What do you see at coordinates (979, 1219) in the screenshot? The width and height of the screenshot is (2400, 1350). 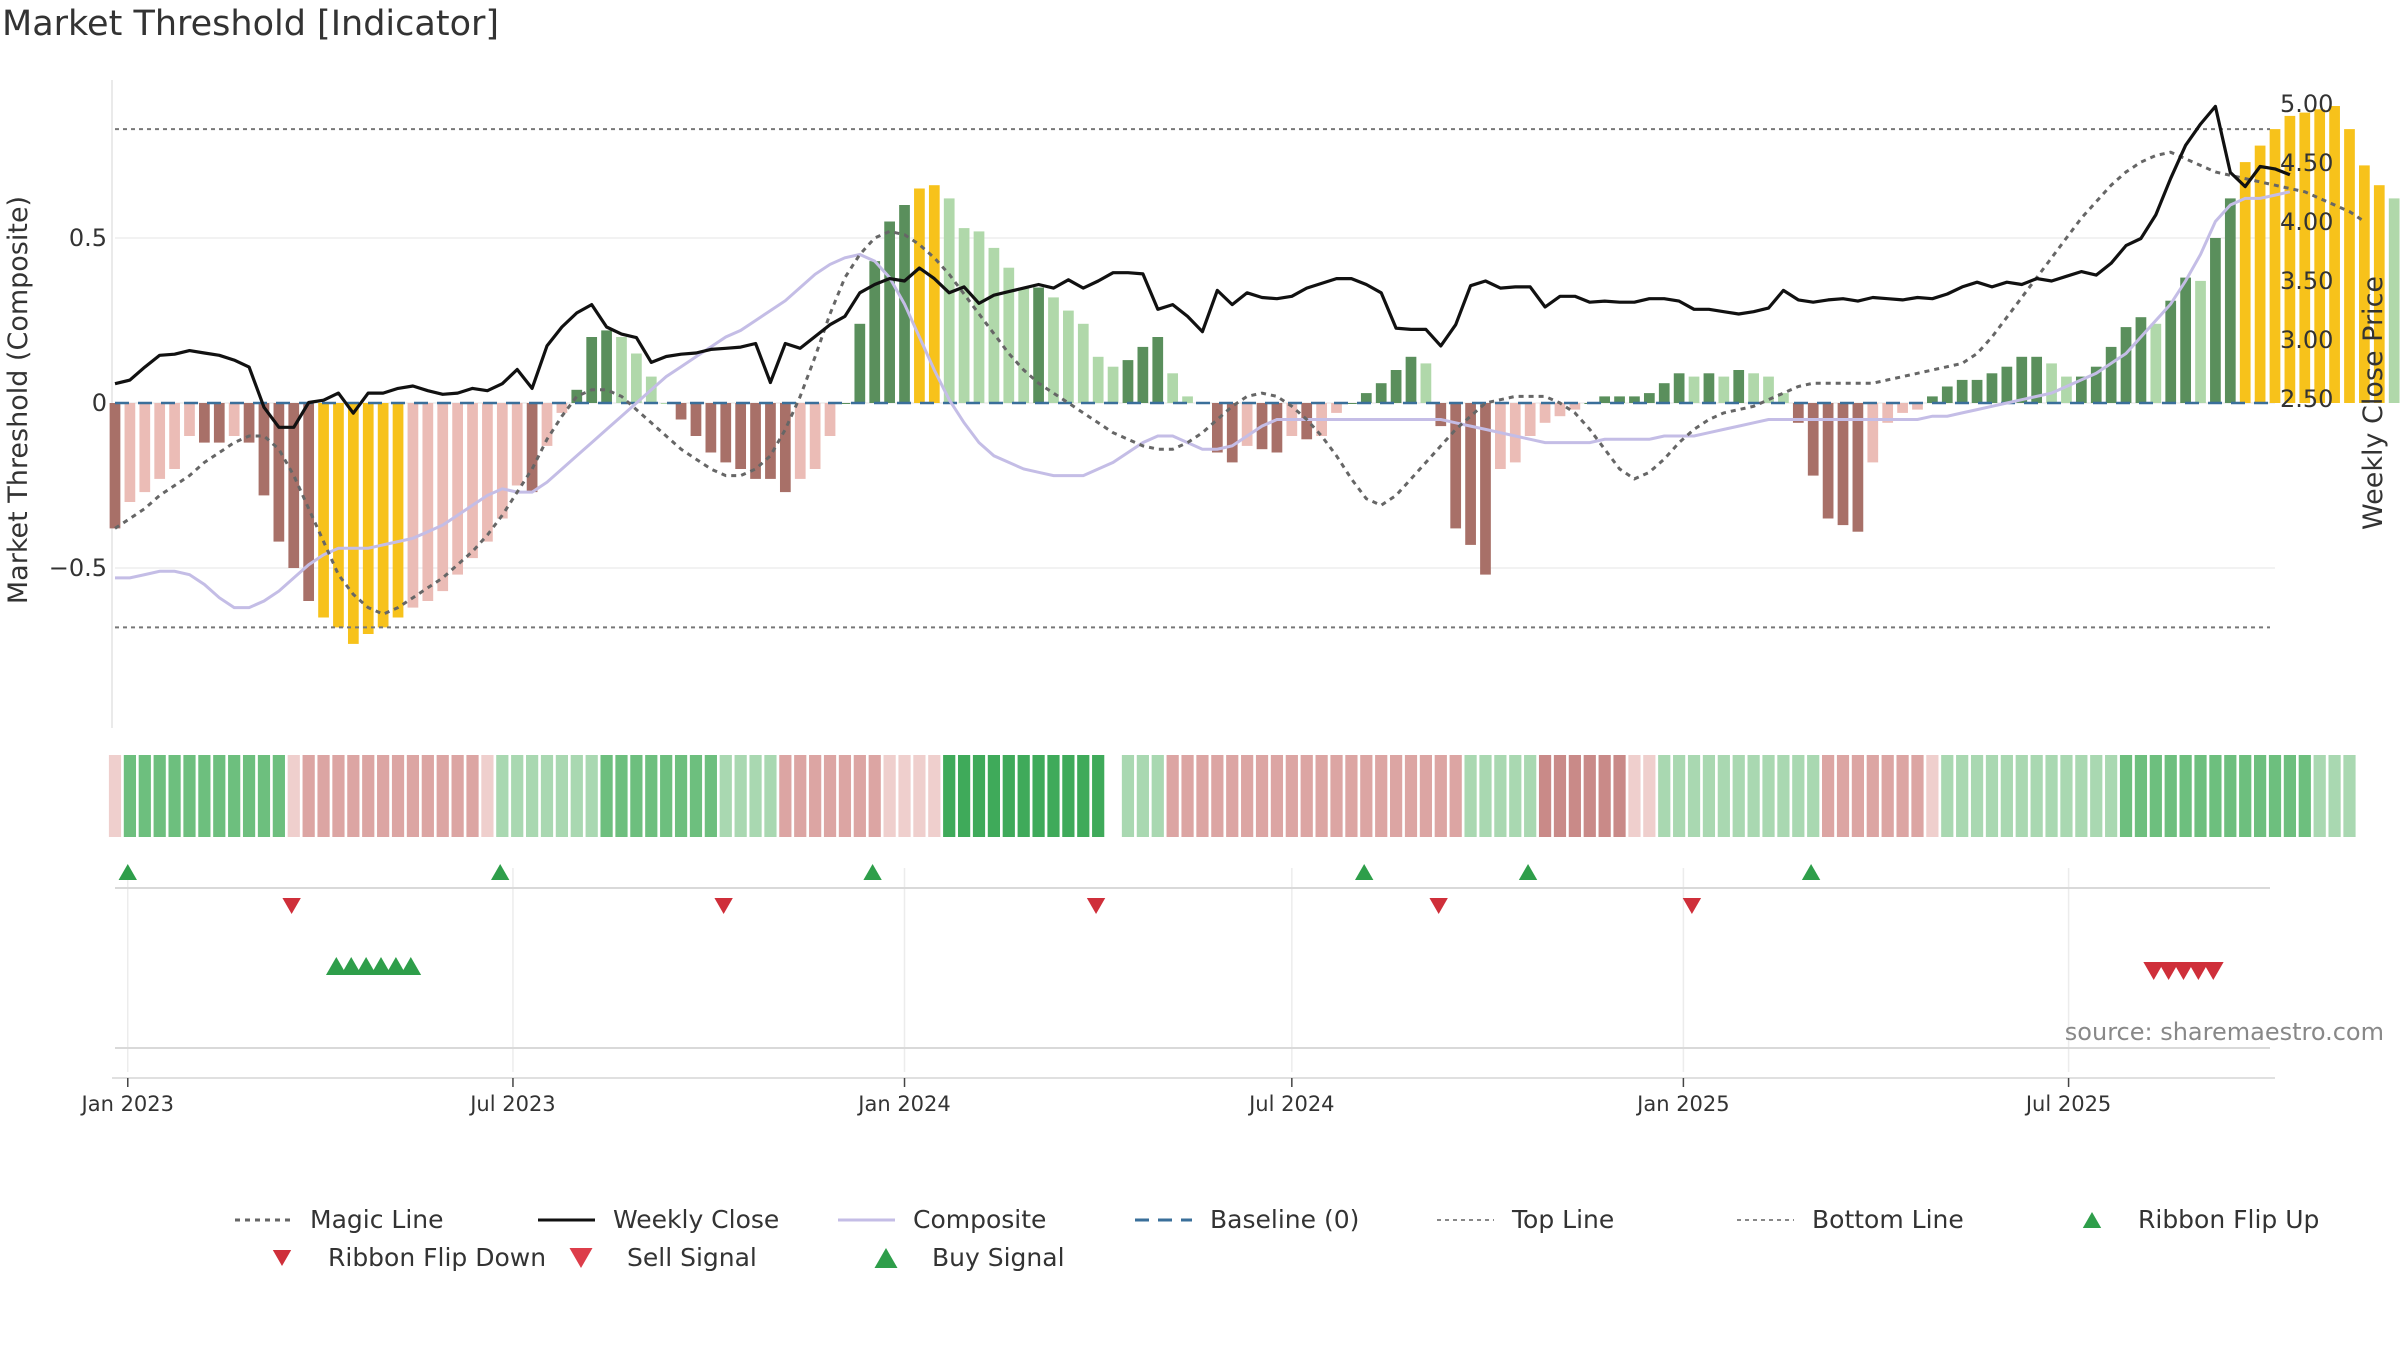 I see `legend-label: Composite` at bounding box center [979, 1219].